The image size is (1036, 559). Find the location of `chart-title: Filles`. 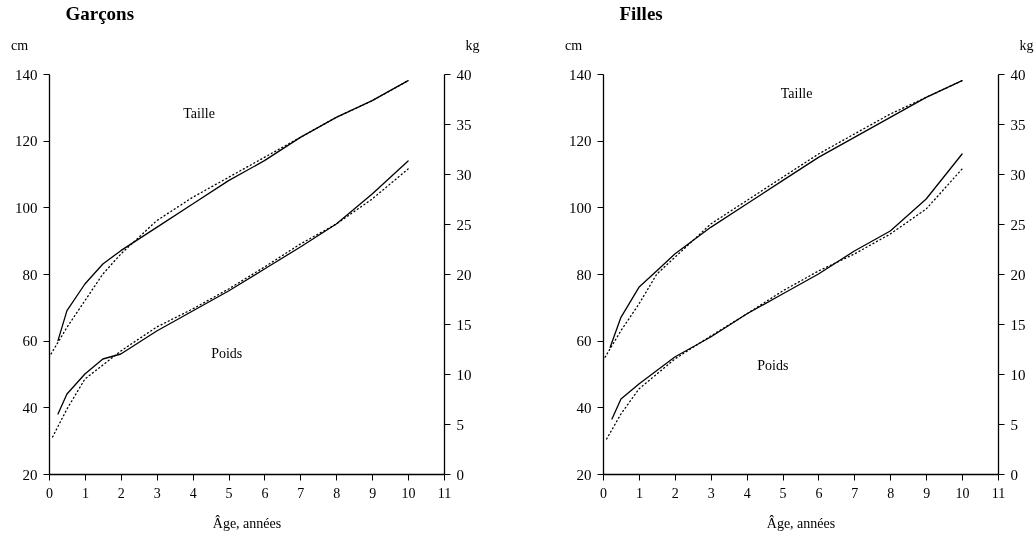

chart-title: Filles is located at coordinates (641, 13).